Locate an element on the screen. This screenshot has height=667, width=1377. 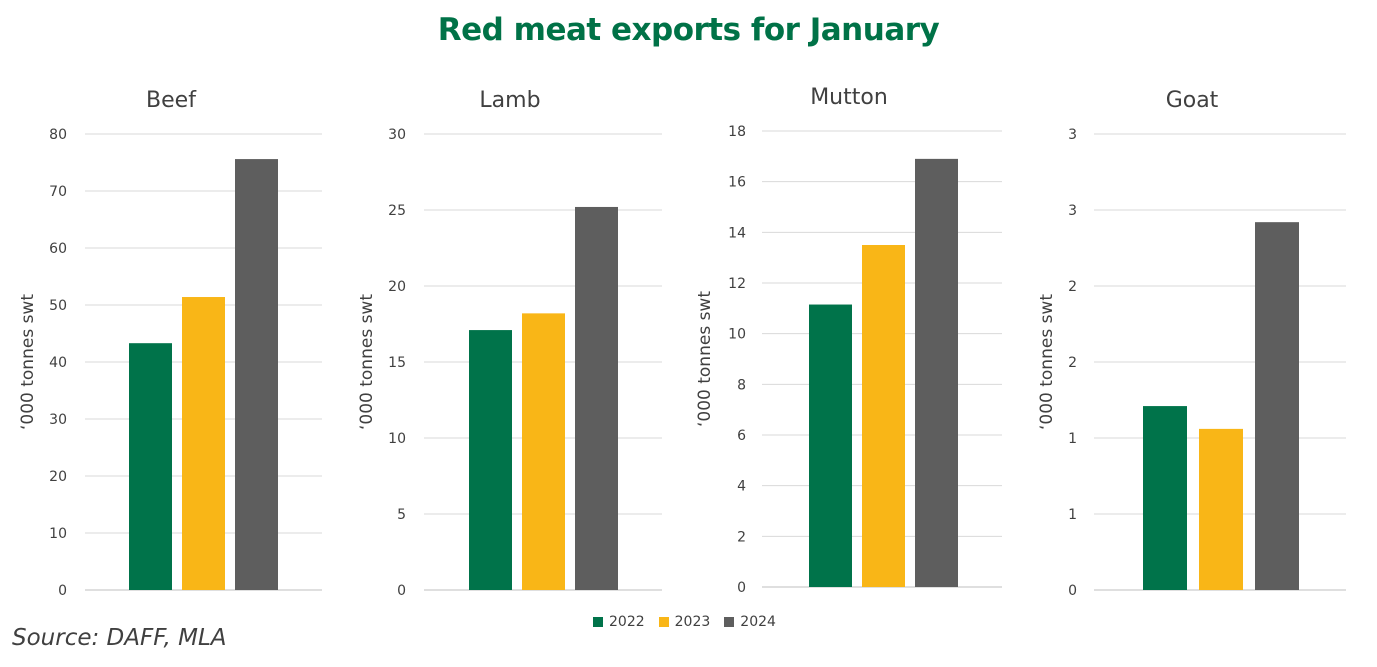
legend: 2022 2023 2024 is located at coordinates (691, 622).